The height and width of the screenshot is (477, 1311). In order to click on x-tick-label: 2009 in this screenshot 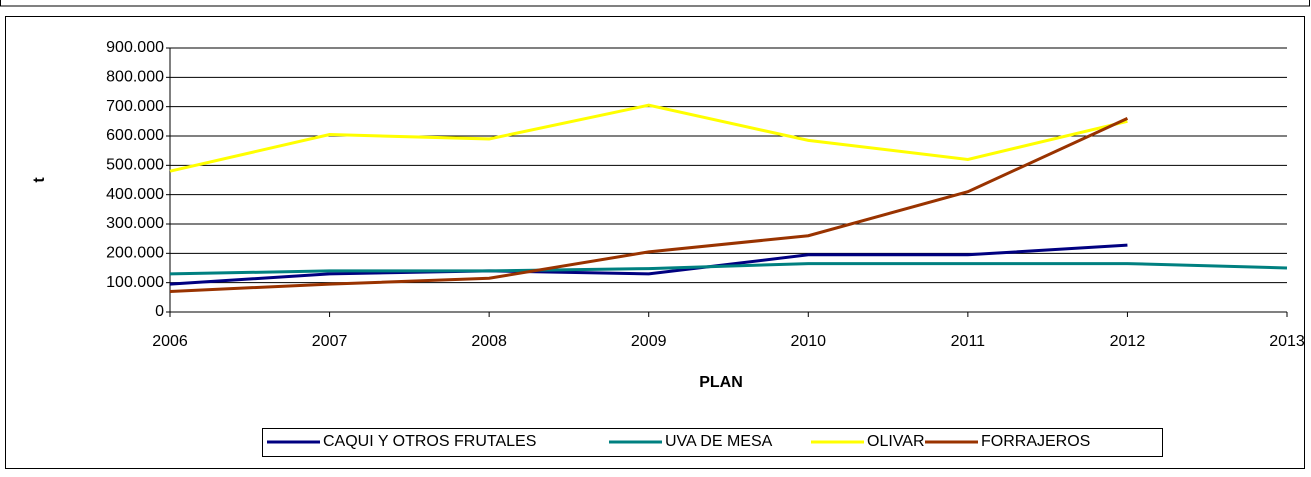, I will do `click(649, 341)`.